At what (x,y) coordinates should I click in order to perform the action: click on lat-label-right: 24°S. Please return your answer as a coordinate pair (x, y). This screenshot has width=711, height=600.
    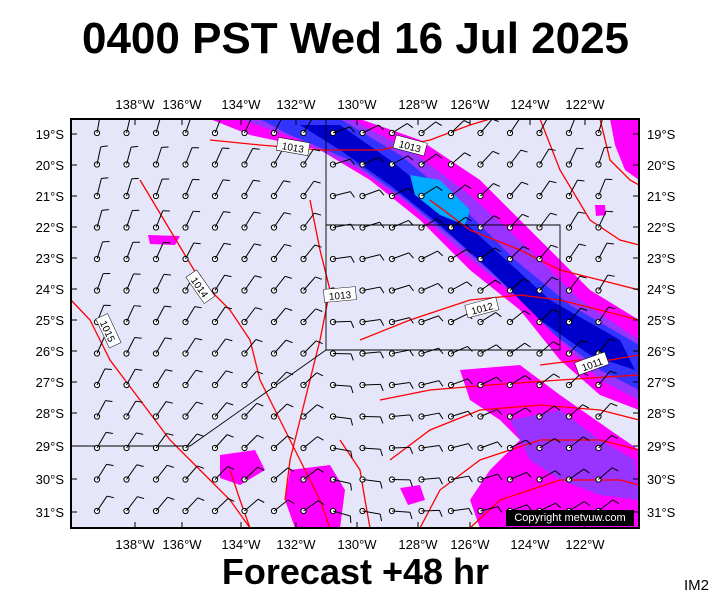
    Looking at the image, I should click on (661, 289).